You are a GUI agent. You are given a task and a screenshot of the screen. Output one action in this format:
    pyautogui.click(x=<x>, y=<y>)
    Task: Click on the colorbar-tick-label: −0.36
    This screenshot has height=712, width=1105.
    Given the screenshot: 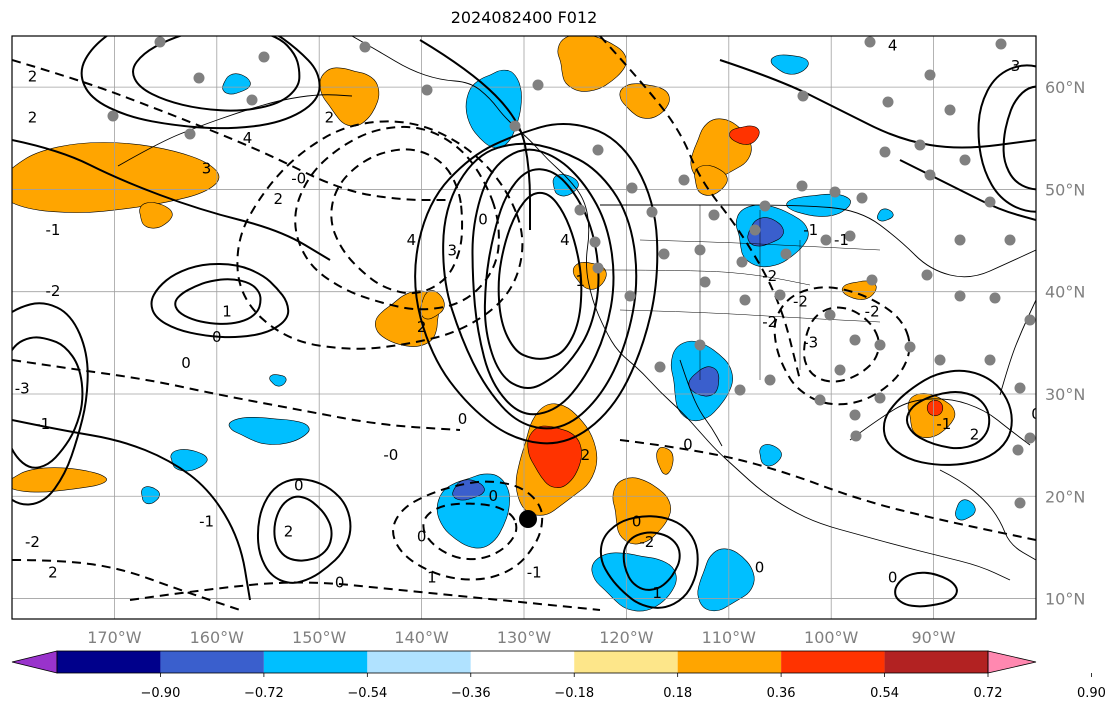 What is the action you would take?
    pyautogui.click(x=471, y=693)
    